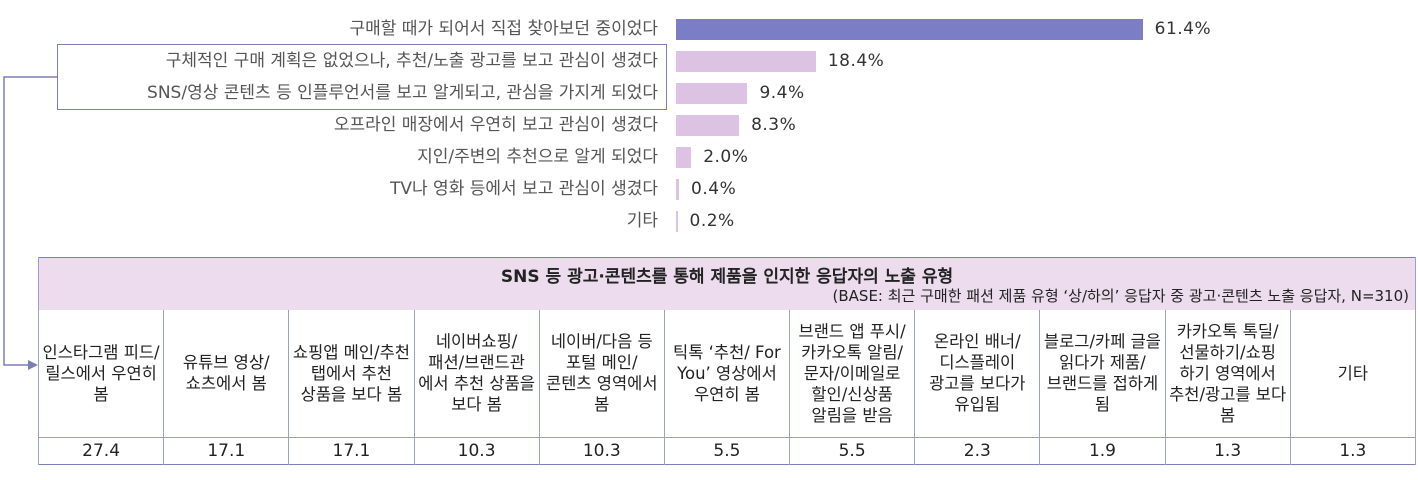  What do you see at coordinates (714, 189) in the screenshot?
I see `value-label: 0.4%` at bounding box center [714, 189].